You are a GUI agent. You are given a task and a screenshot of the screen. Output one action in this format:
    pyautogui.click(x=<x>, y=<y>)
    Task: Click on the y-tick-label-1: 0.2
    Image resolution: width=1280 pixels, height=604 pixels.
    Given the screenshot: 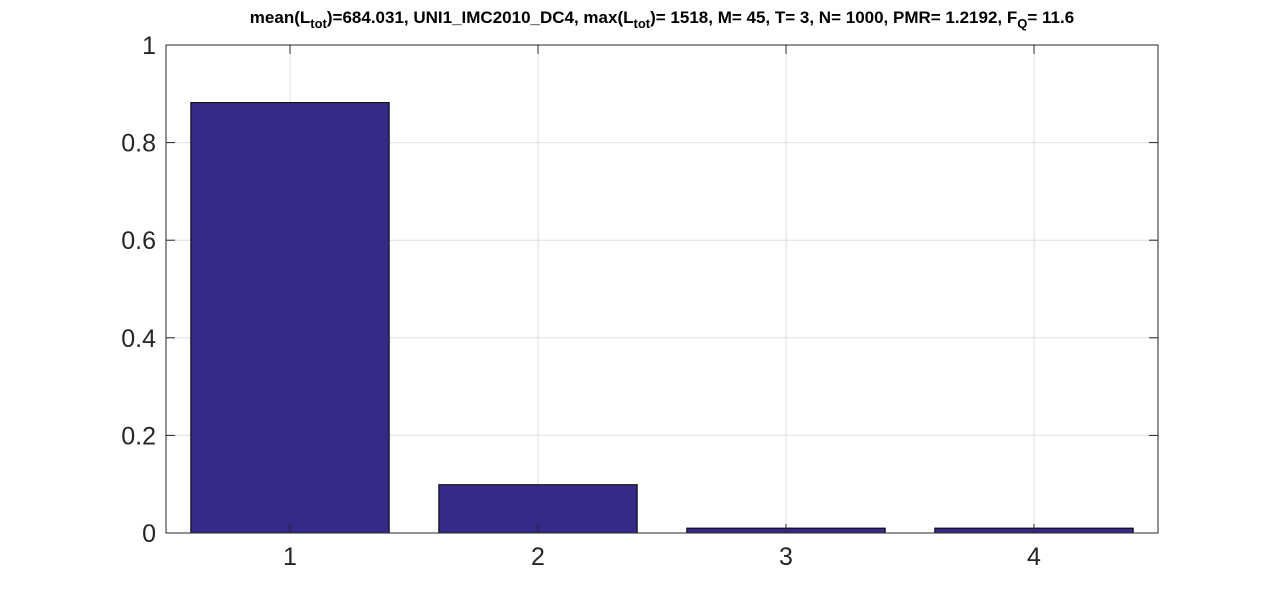 What is the action you would take?
    pyautogui.click(x=138, y=436)
    